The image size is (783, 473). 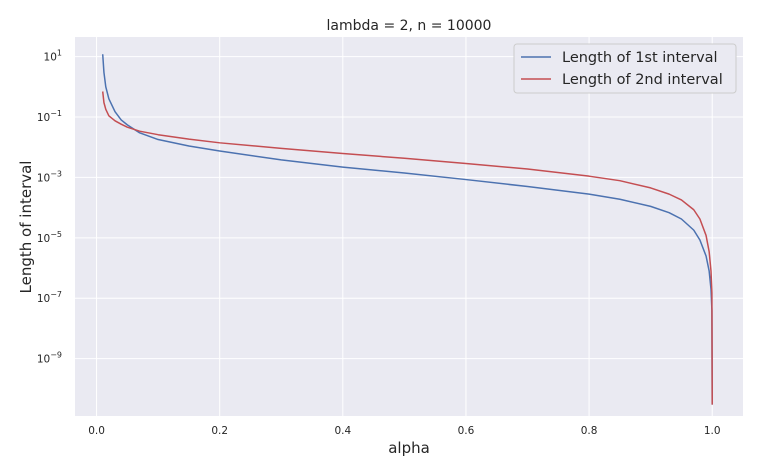 I want to click on legend-box, so click(x=625, y=68).